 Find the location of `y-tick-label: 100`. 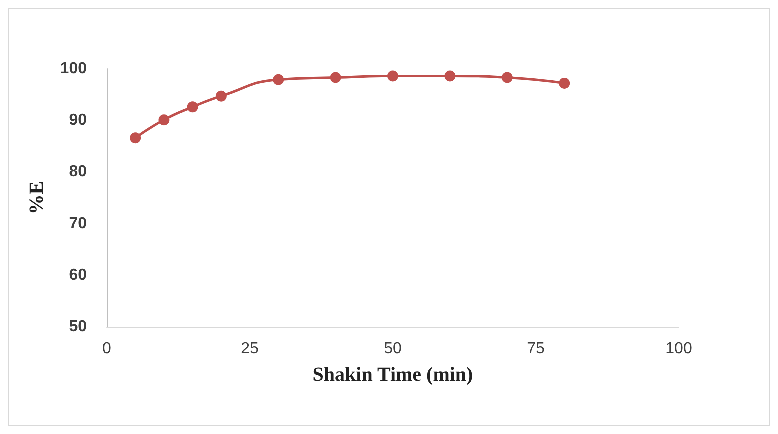

y-tick-label: 100 is located at coordinates (74, 69).